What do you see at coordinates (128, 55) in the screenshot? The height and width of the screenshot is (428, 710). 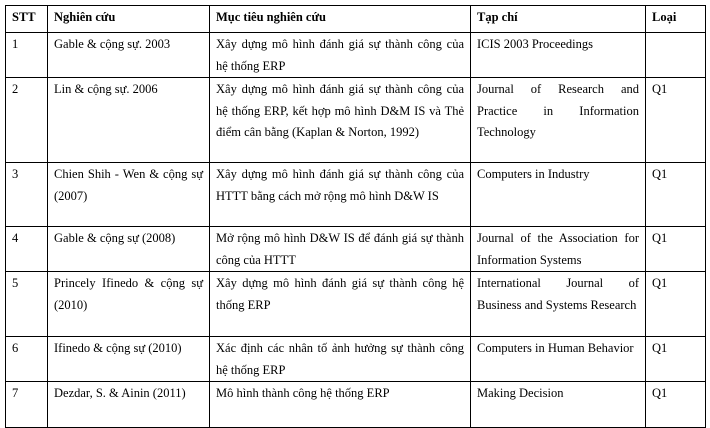 I see `cell: Gable & cộng sự. 2003` at bounding box center [128, 55].